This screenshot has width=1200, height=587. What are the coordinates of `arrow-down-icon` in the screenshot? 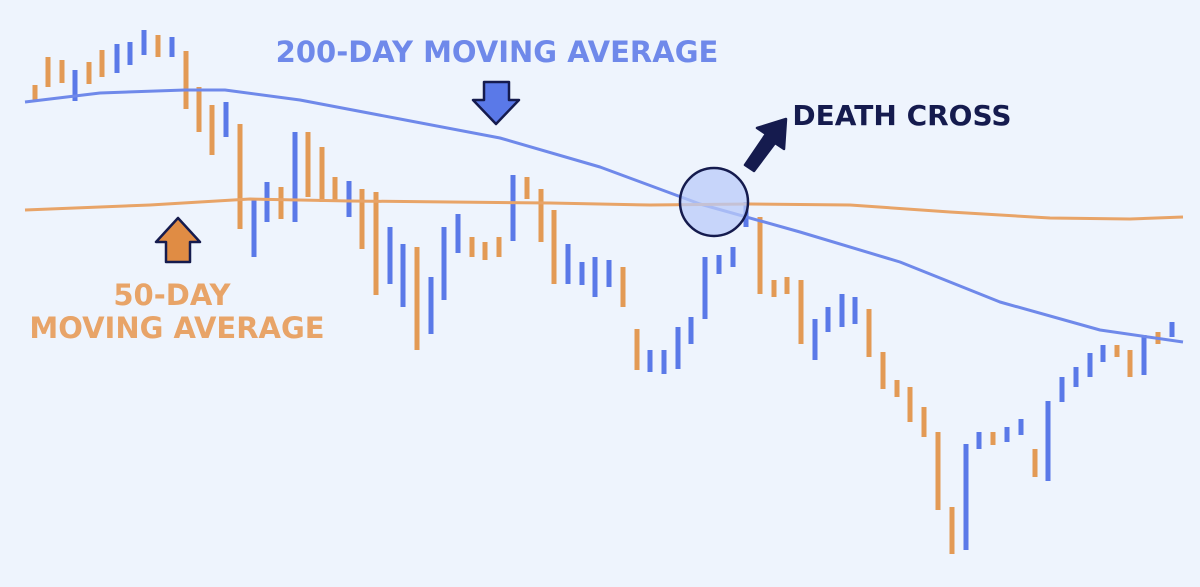 It's located at (496, 103).